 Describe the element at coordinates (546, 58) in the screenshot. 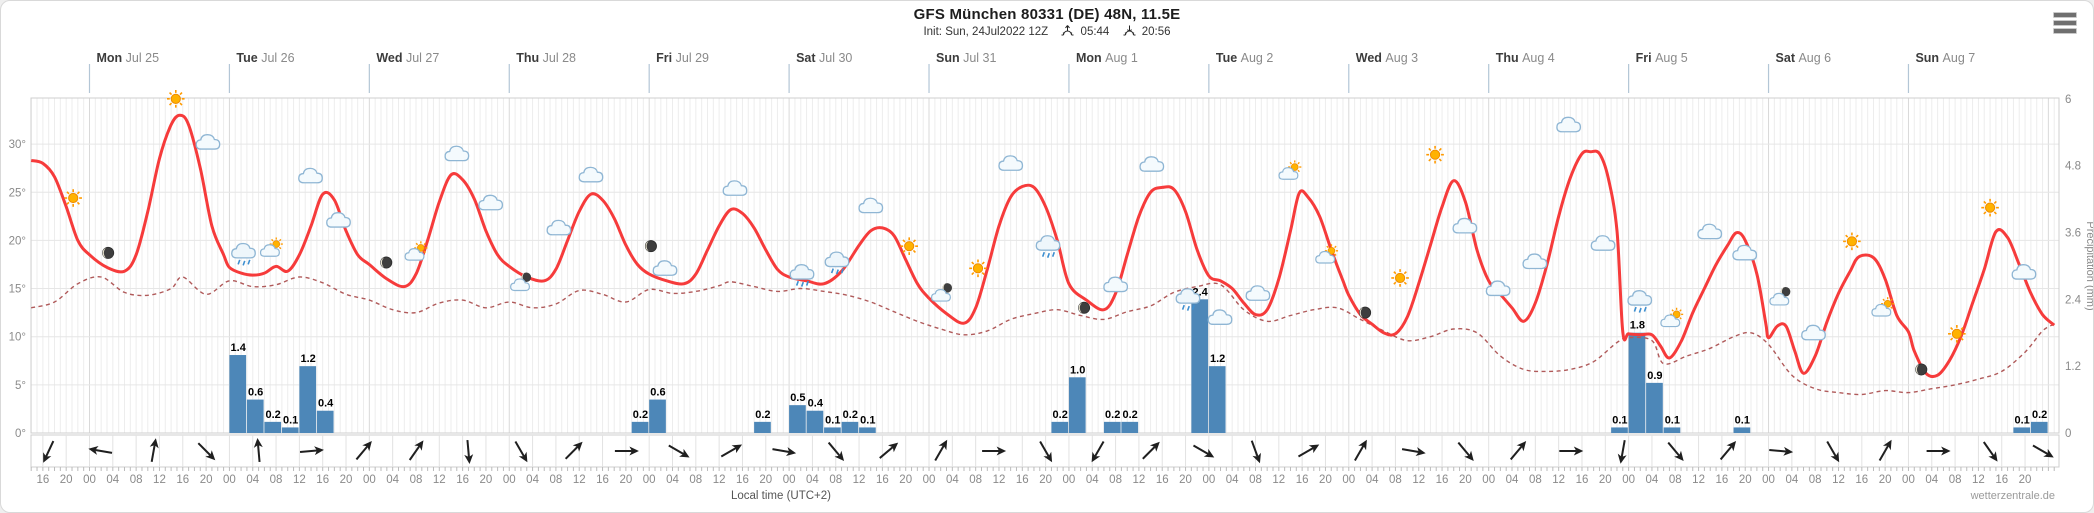

I see `day-header-label: Thu Jul 28` at that location.